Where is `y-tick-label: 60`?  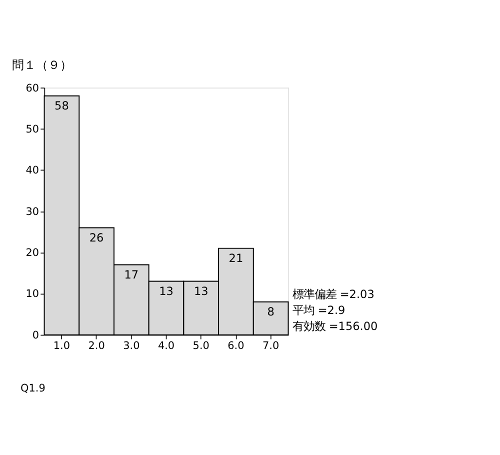 y-tick-label: 60 is located at coordinates (33, 88).